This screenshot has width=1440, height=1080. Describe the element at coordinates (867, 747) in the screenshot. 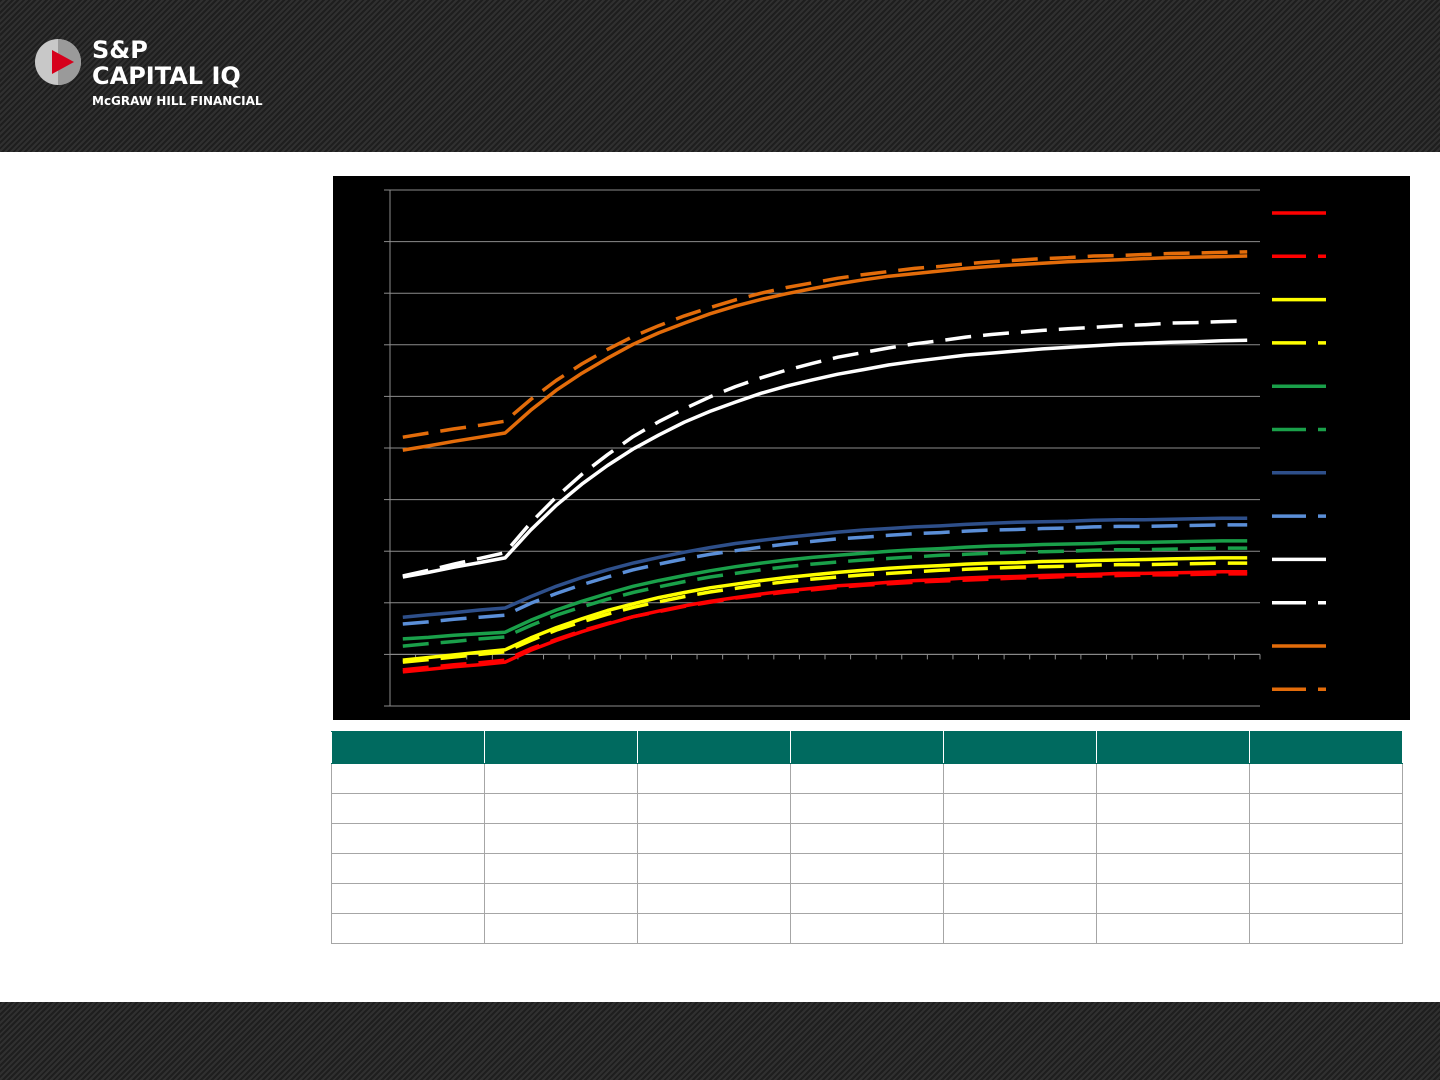

I see `table-header` at that location.